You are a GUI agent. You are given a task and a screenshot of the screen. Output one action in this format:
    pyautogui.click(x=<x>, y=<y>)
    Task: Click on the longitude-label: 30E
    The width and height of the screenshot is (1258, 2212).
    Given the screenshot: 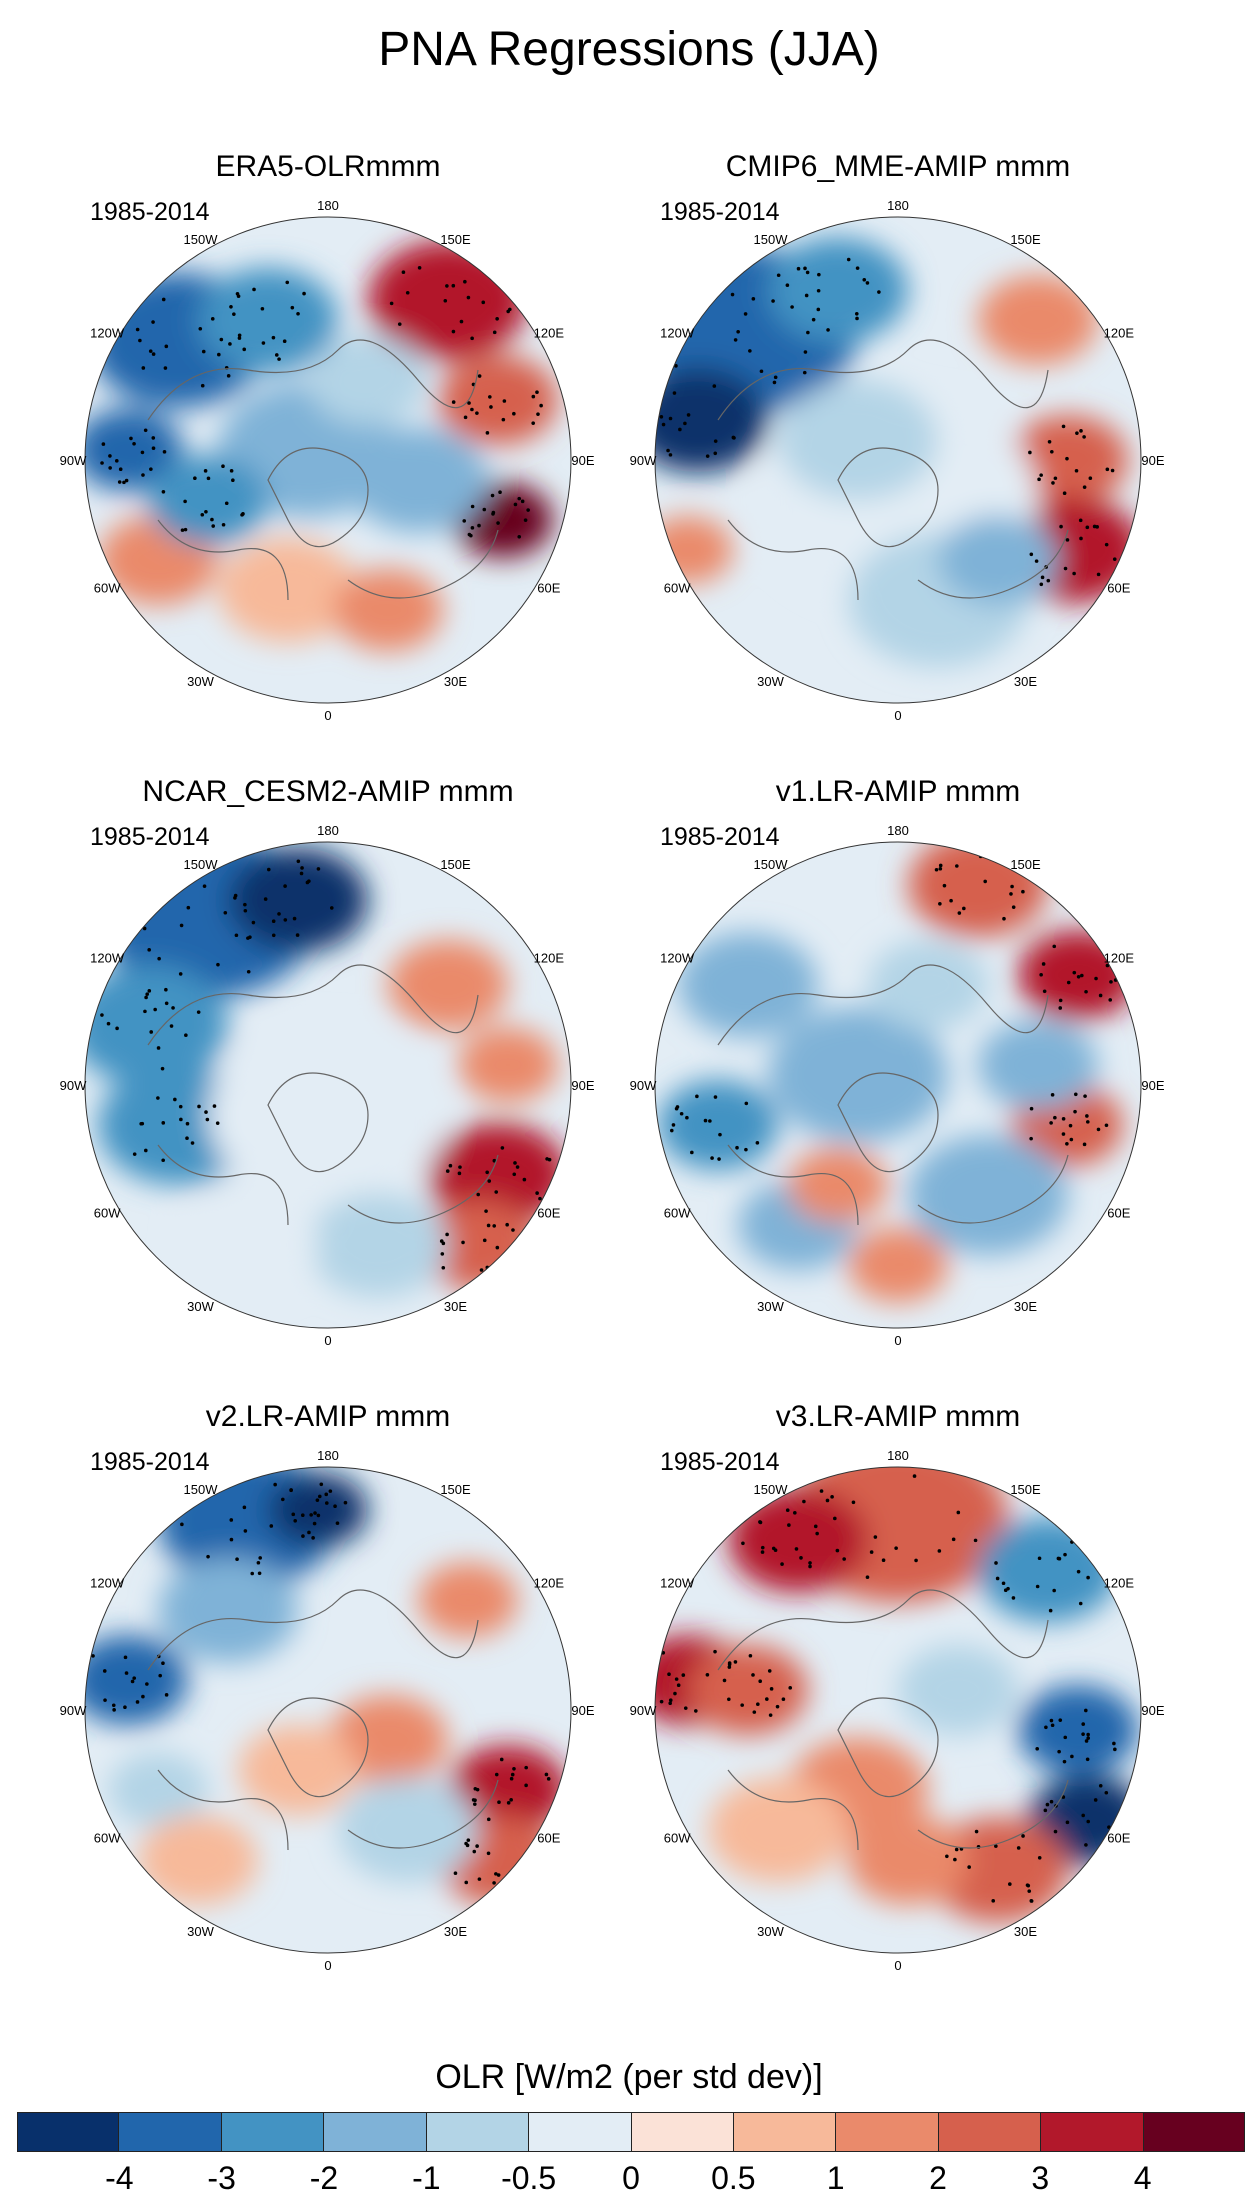 What is the action you would take?
    pyautogui.click(x=455, y=1931)
    